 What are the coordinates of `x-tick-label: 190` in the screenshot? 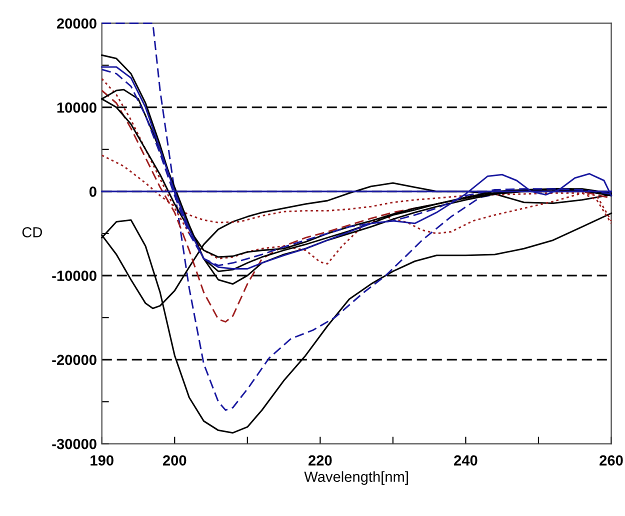 It's located at (102, 460).